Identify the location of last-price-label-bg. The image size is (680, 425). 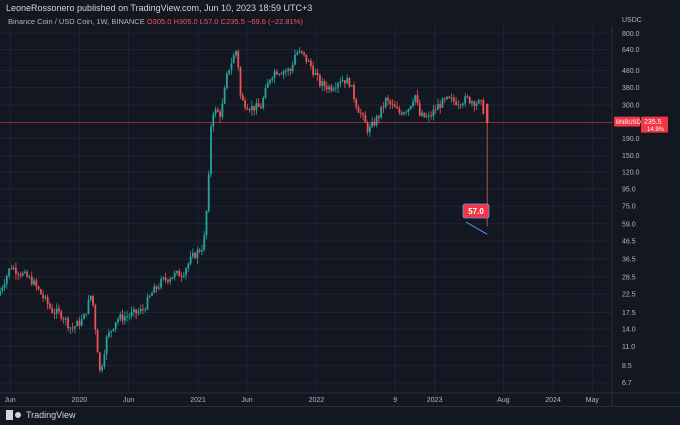
(654, 124).